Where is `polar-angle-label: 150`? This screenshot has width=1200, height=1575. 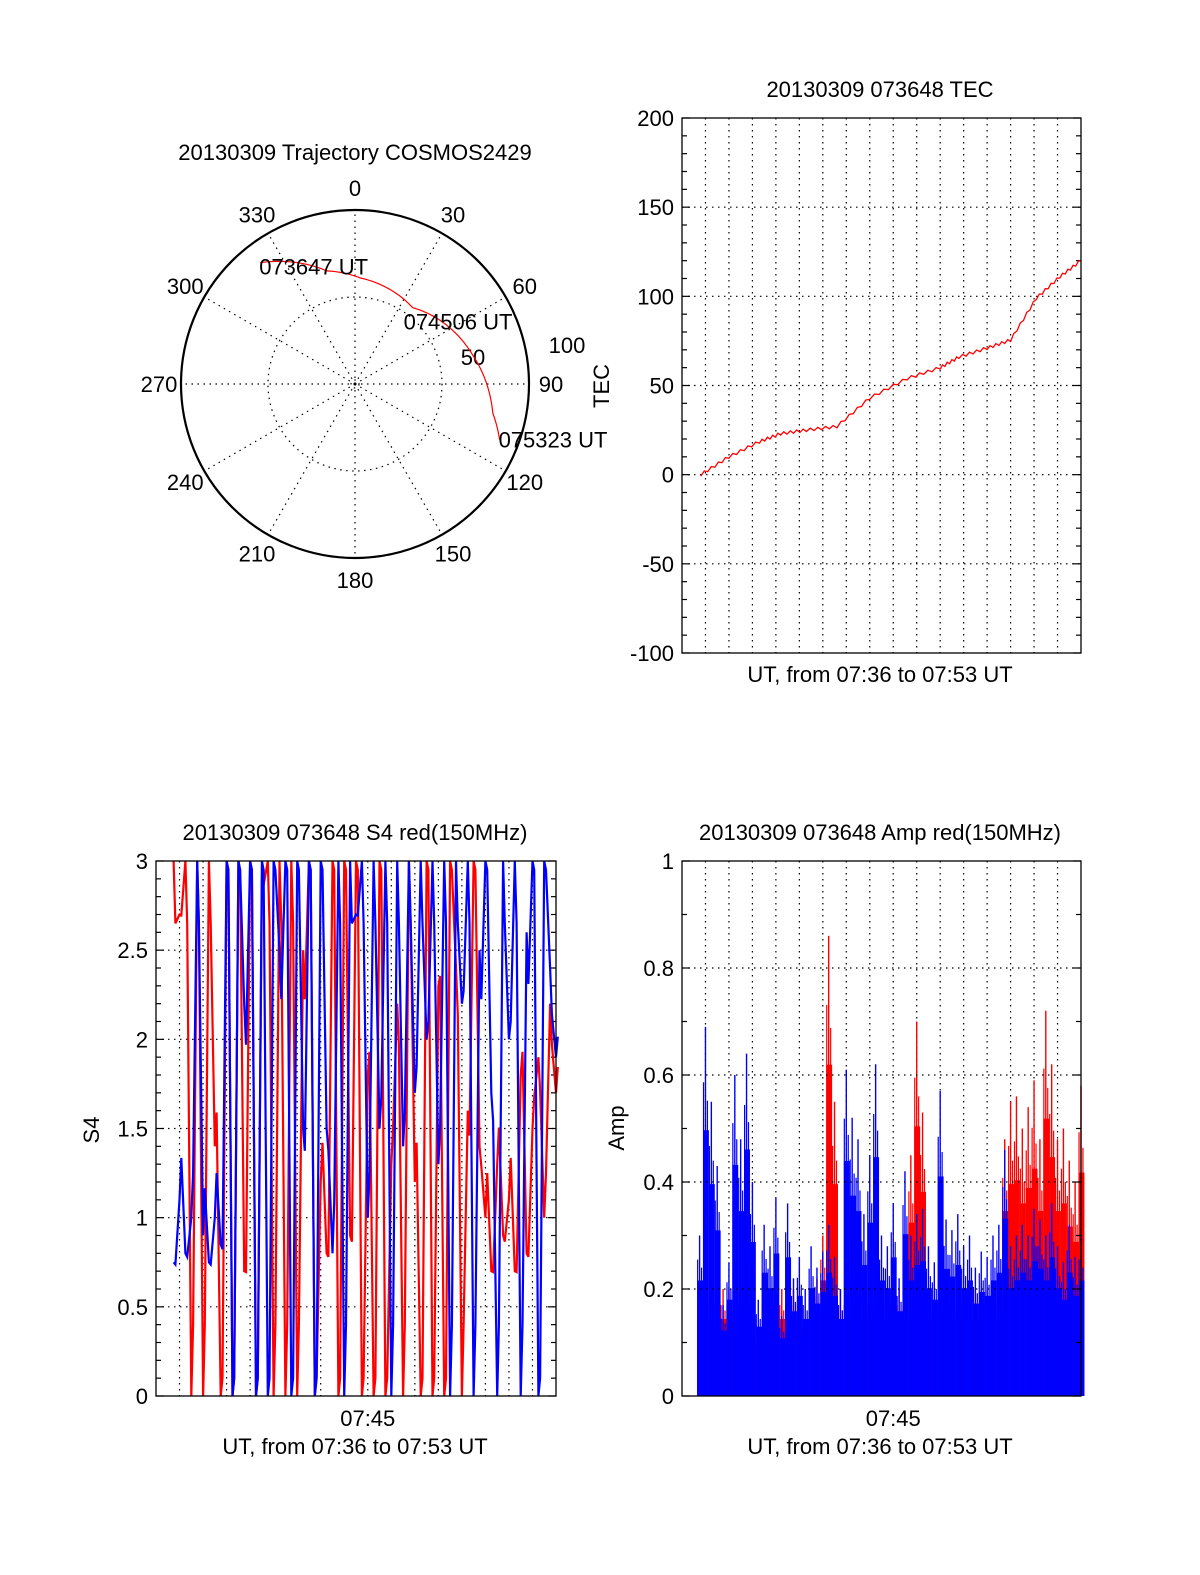
polar-angle-label: 150 is located at coordinates (453, 554).